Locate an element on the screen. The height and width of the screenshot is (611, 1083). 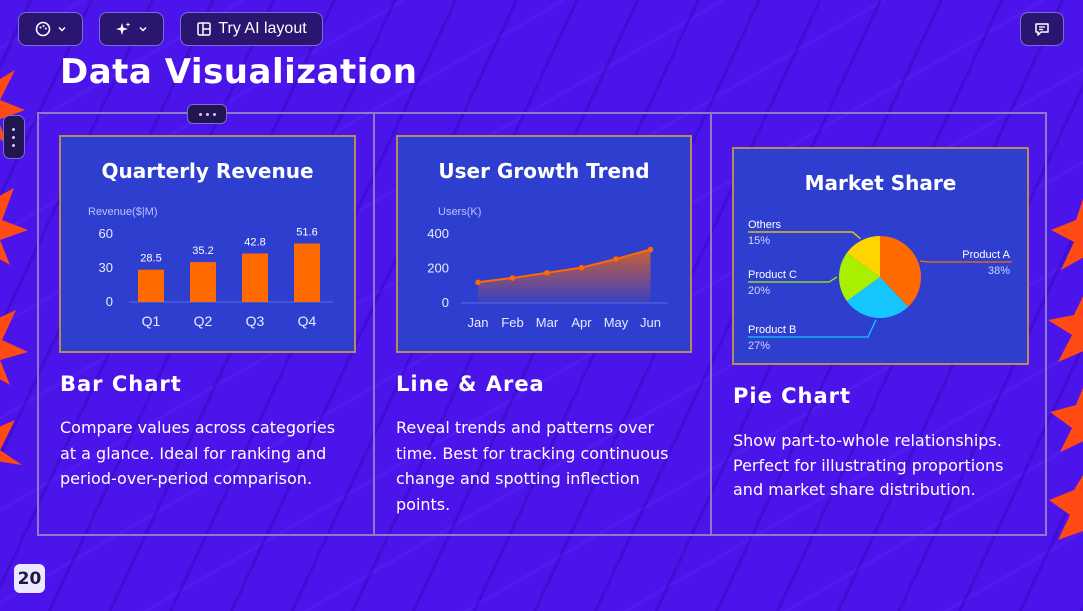
x-tick-label: Q1 is located at coordinates (151, 321).